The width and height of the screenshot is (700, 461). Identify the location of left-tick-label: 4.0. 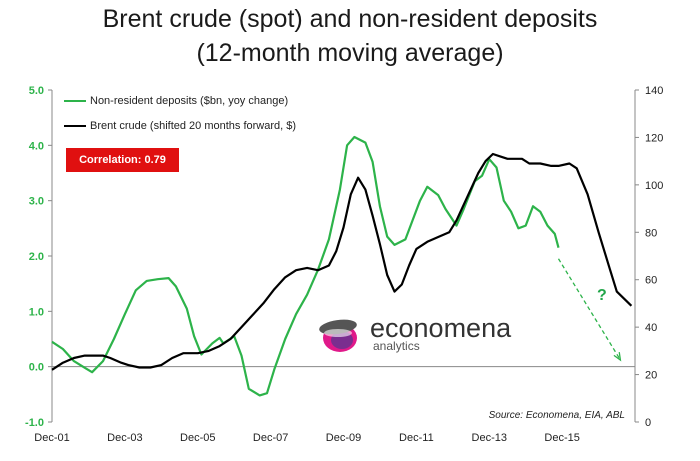
(36, 146).